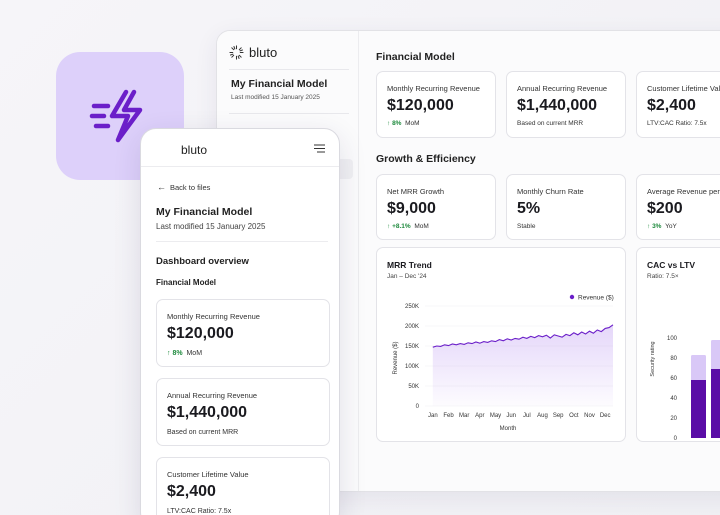  I want to click on chart-title: CAC vs LTV, so click(671, 265).